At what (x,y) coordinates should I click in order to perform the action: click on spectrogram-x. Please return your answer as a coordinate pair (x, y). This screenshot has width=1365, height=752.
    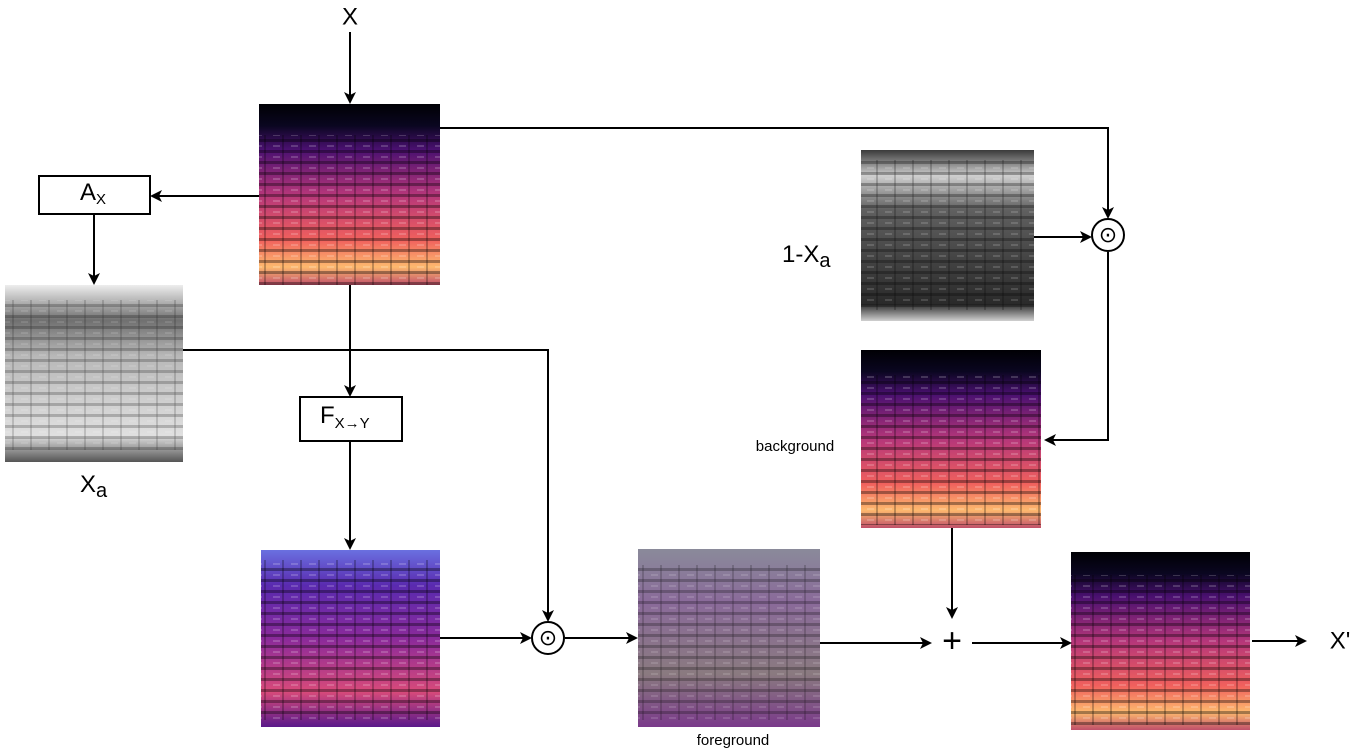
    Looking at the image, I should click on (349, 194).